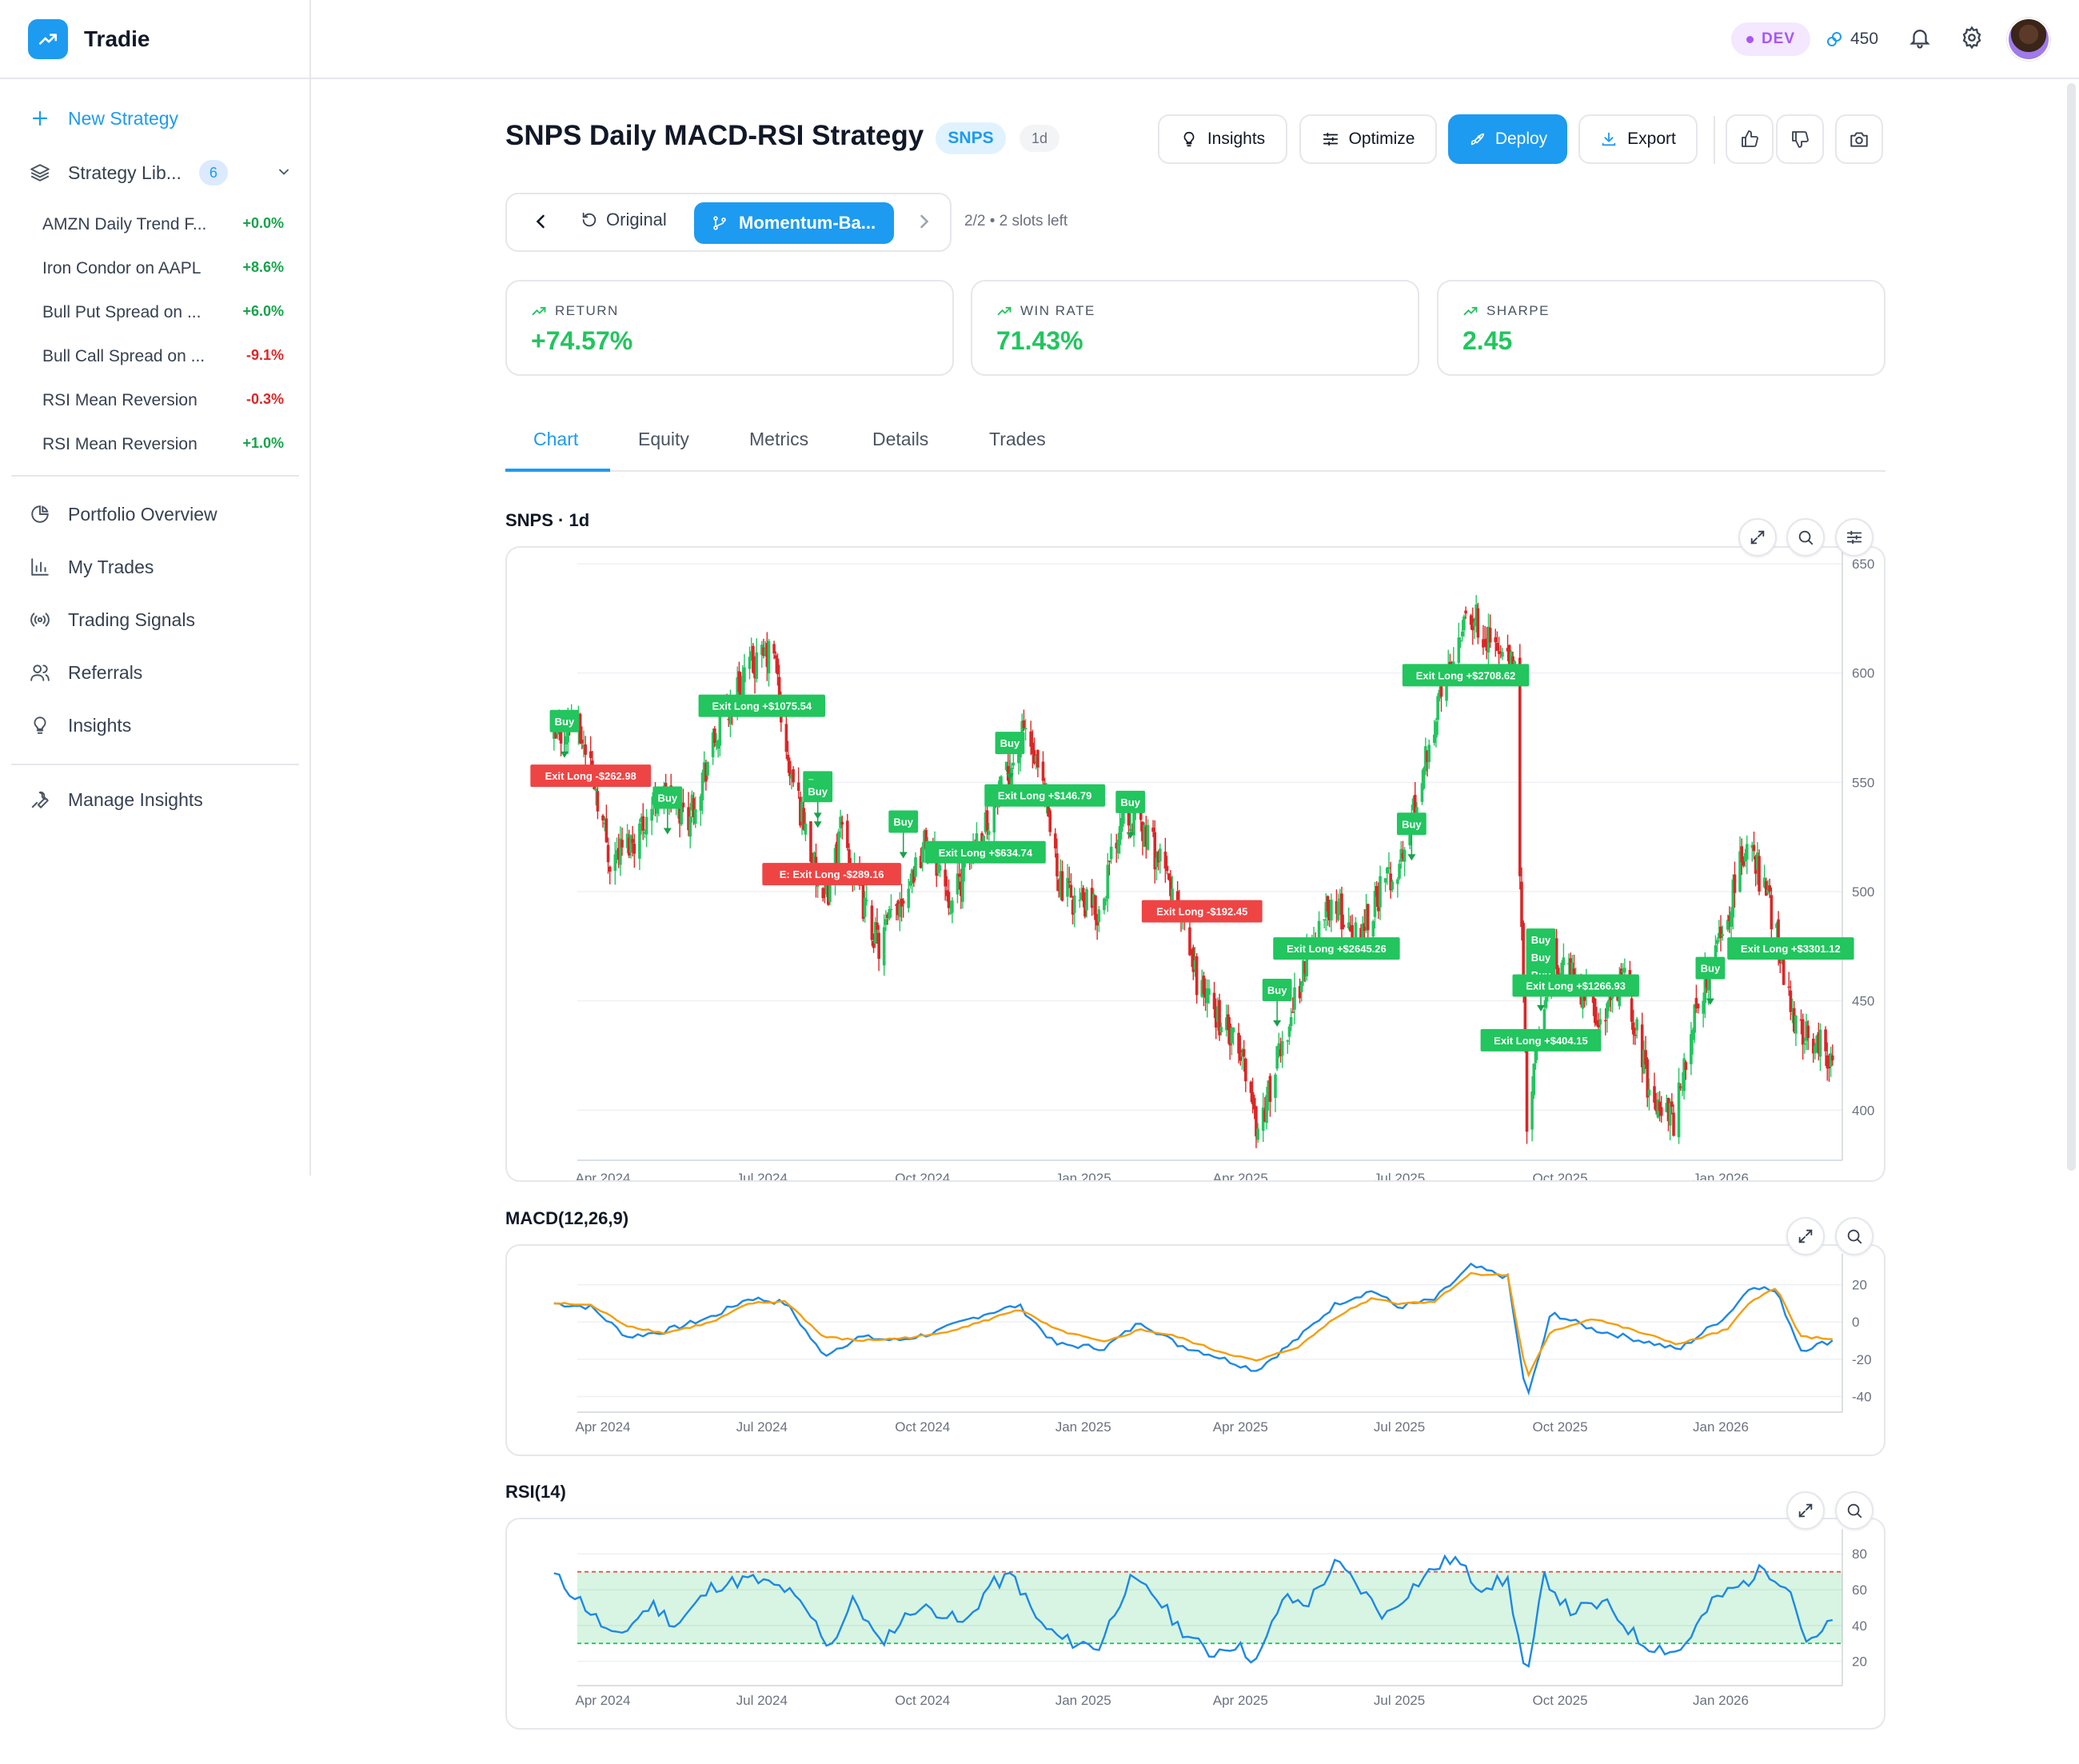 This screenshot has width=2079, height=1764. I want to click on x-tick-label: Jan 2026, so click(1721, 1427).